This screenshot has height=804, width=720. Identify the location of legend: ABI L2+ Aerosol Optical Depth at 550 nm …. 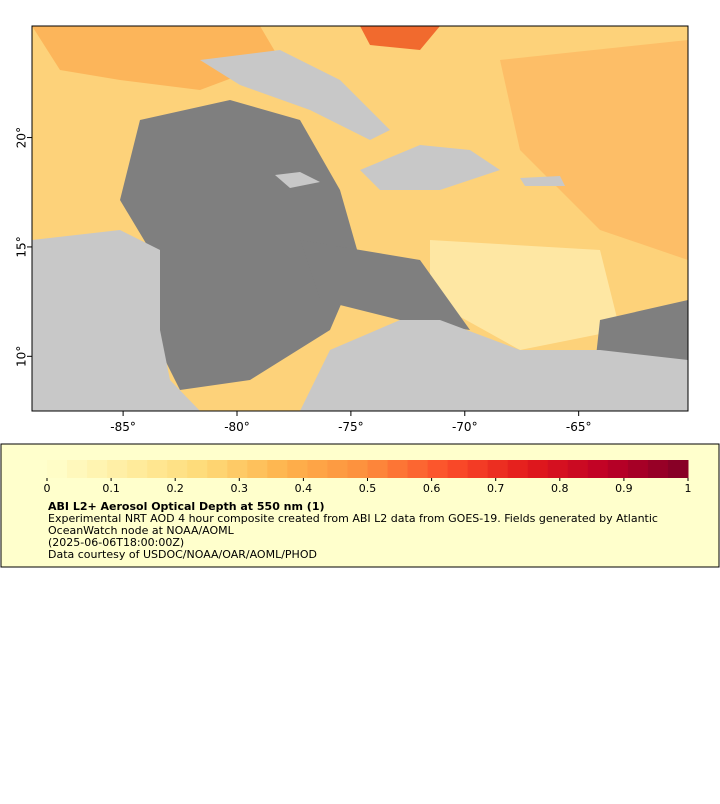
(368, 510).